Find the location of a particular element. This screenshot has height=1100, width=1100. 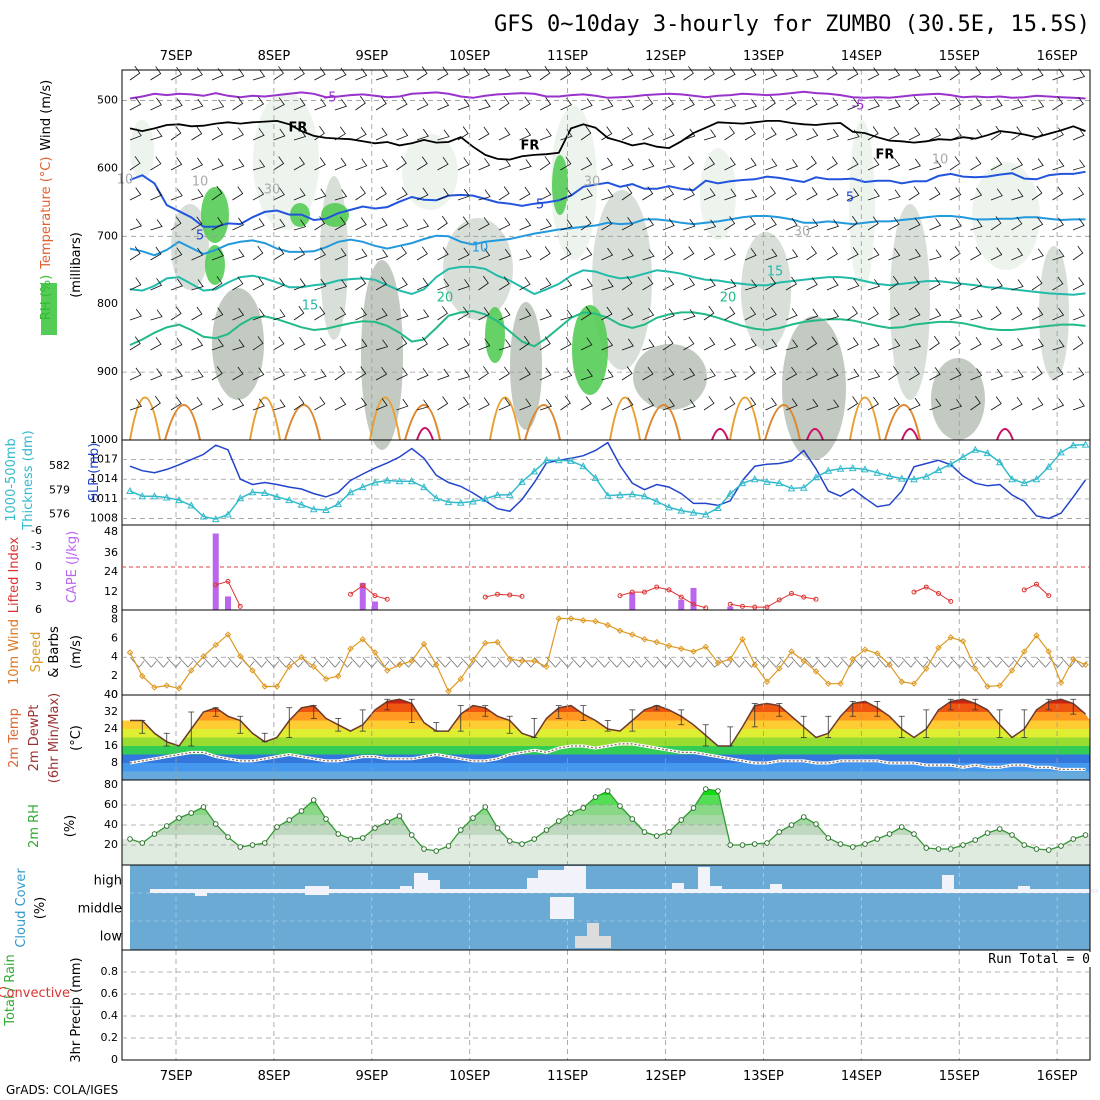

wind-tick: 2 is located at coordinates (114, 675).